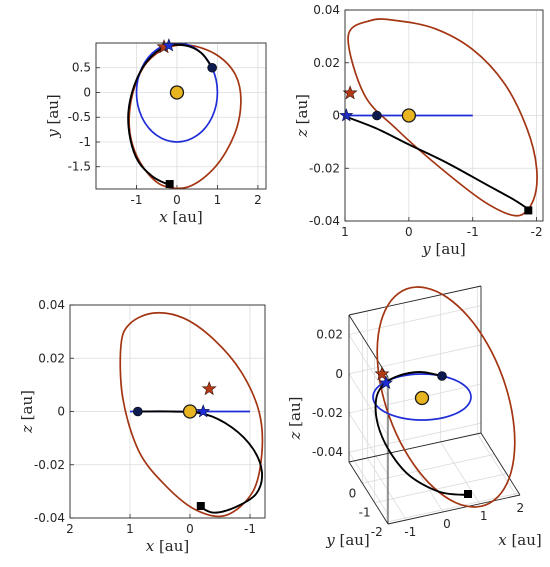 This screenshot has width=550, height=567. I want to click on p3-ylabel: y [au], so click(347, 540).